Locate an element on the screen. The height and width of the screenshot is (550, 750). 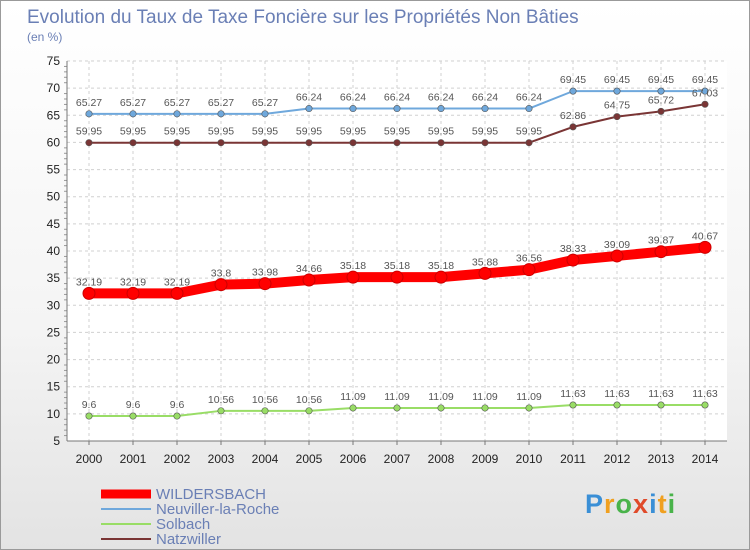
data-label-natzwiller: 65.72 is located at coordinates (661, 100).